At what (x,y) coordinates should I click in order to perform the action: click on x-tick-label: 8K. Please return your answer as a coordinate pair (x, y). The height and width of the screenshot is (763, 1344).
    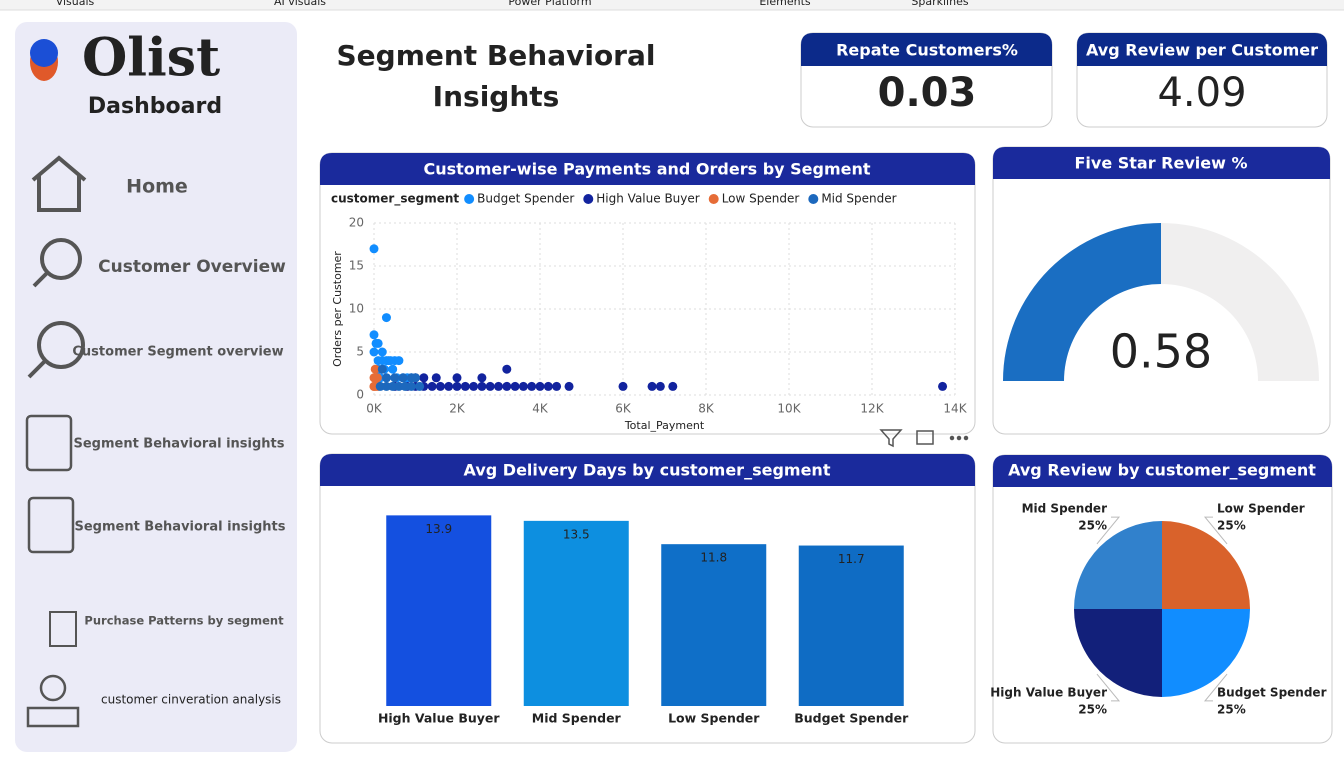
    Looking at the image, I should click on (706, 409).